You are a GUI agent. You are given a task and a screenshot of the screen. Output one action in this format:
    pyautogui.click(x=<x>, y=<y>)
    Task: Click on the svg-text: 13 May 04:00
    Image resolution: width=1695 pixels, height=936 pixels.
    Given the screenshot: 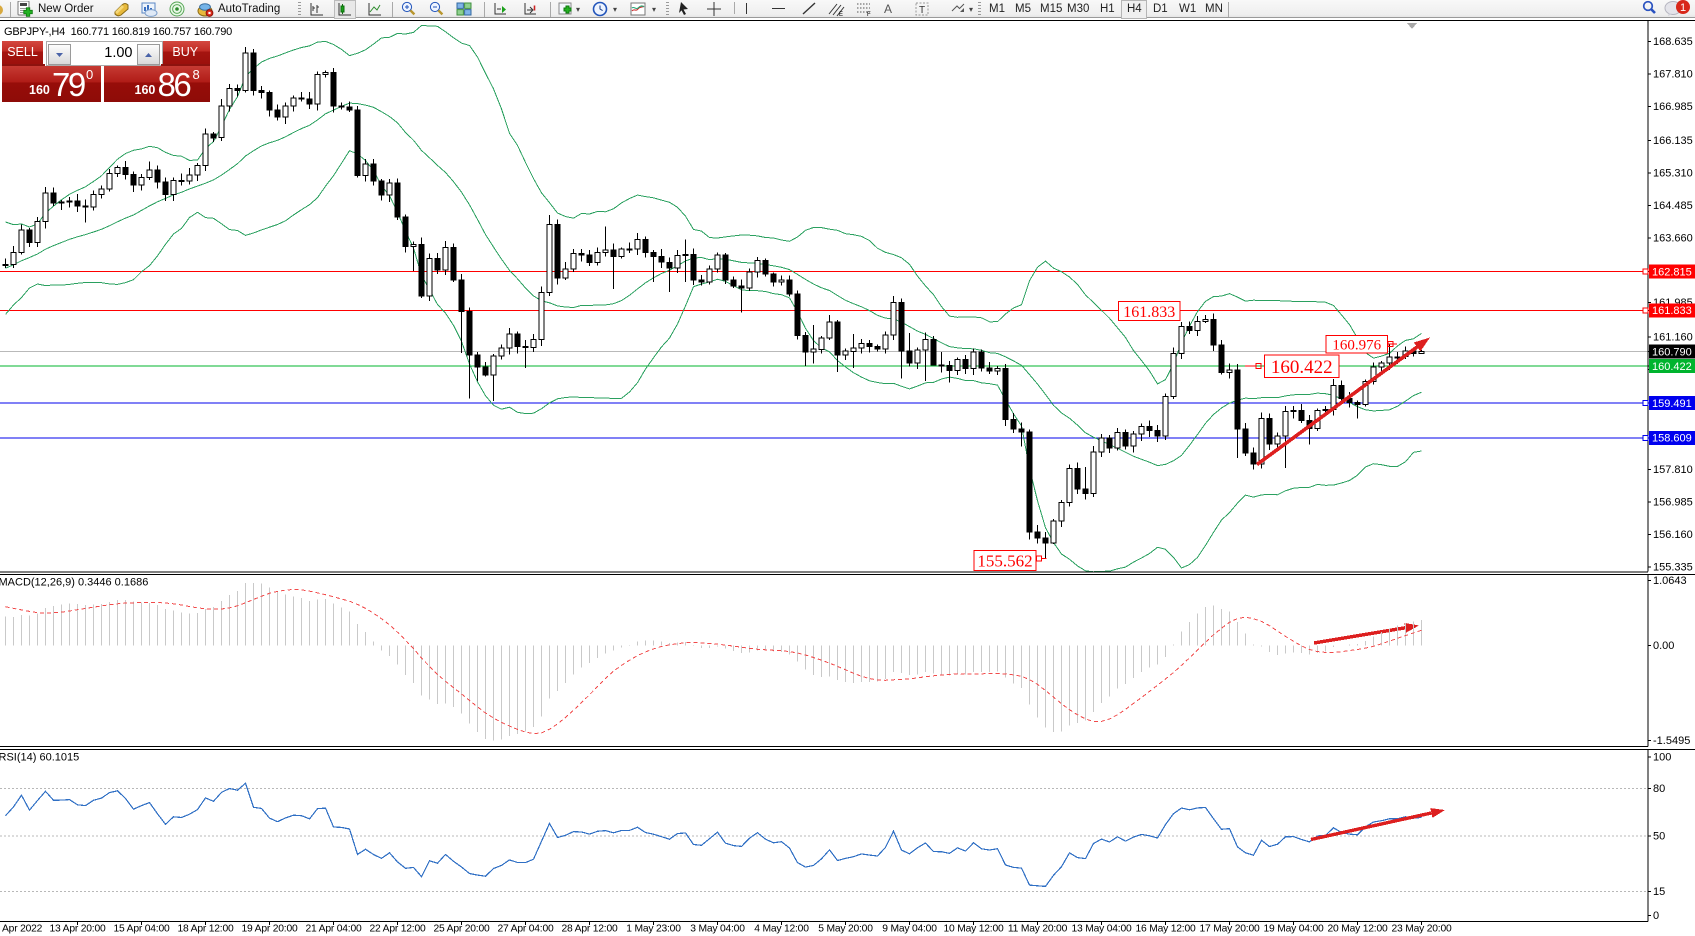 What is the action you would take?
    pyautogui.click(x=1102, y=929)
    